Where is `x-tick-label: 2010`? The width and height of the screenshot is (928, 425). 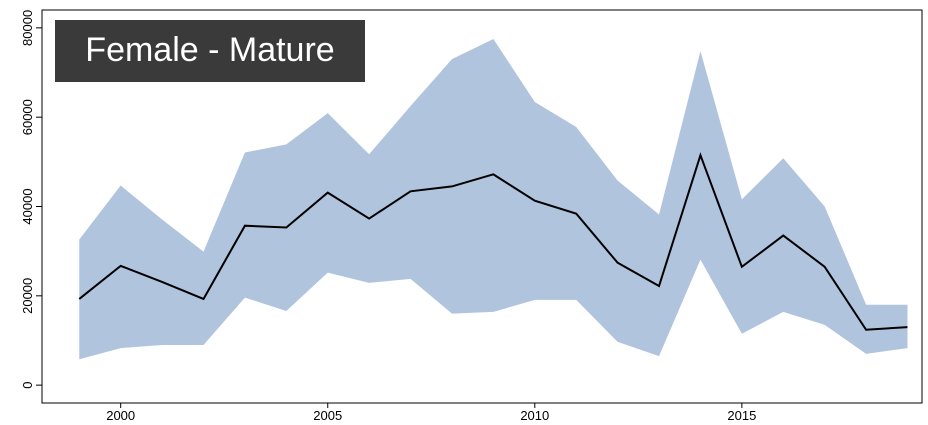
x-tick-label: 2010 is located at coordinates (534, 415).